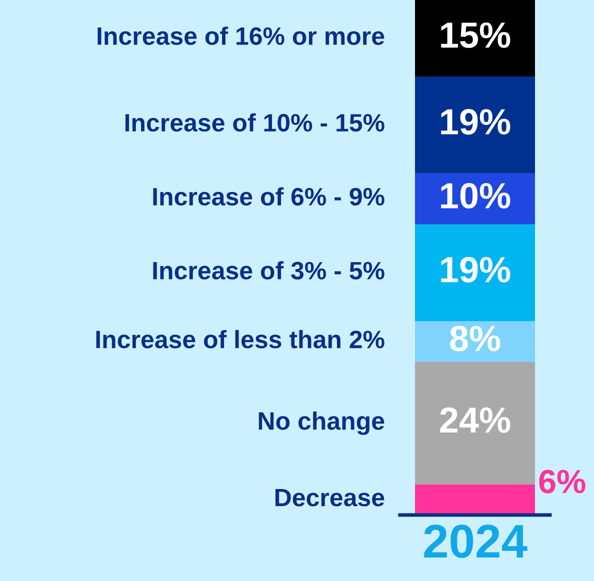  I want to click on series-label: Increase of less than 2%, so click(240, 339).